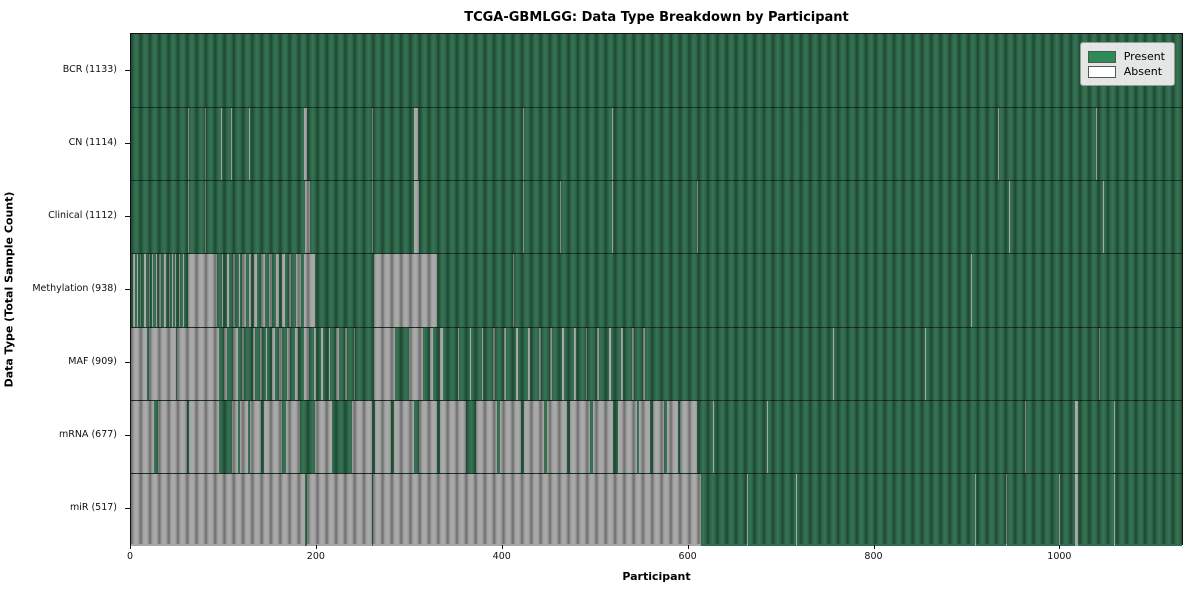  Describe the element at coordinates (656, 363) in the screenshot. I see `heatmap-row-maf` at that location.